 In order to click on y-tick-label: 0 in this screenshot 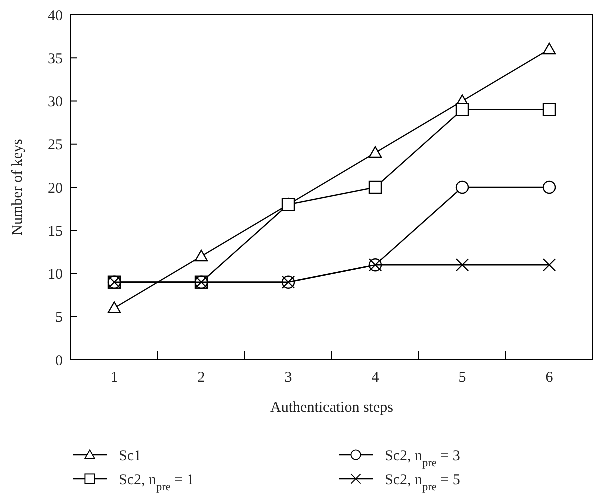, I will do `click(59, 361)`.